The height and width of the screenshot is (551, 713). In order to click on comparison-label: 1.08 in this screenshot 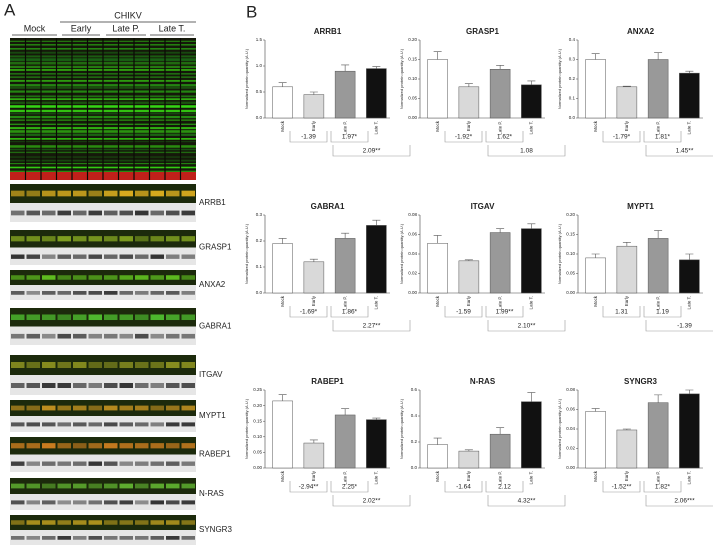, I will do `click(526, 151)`.